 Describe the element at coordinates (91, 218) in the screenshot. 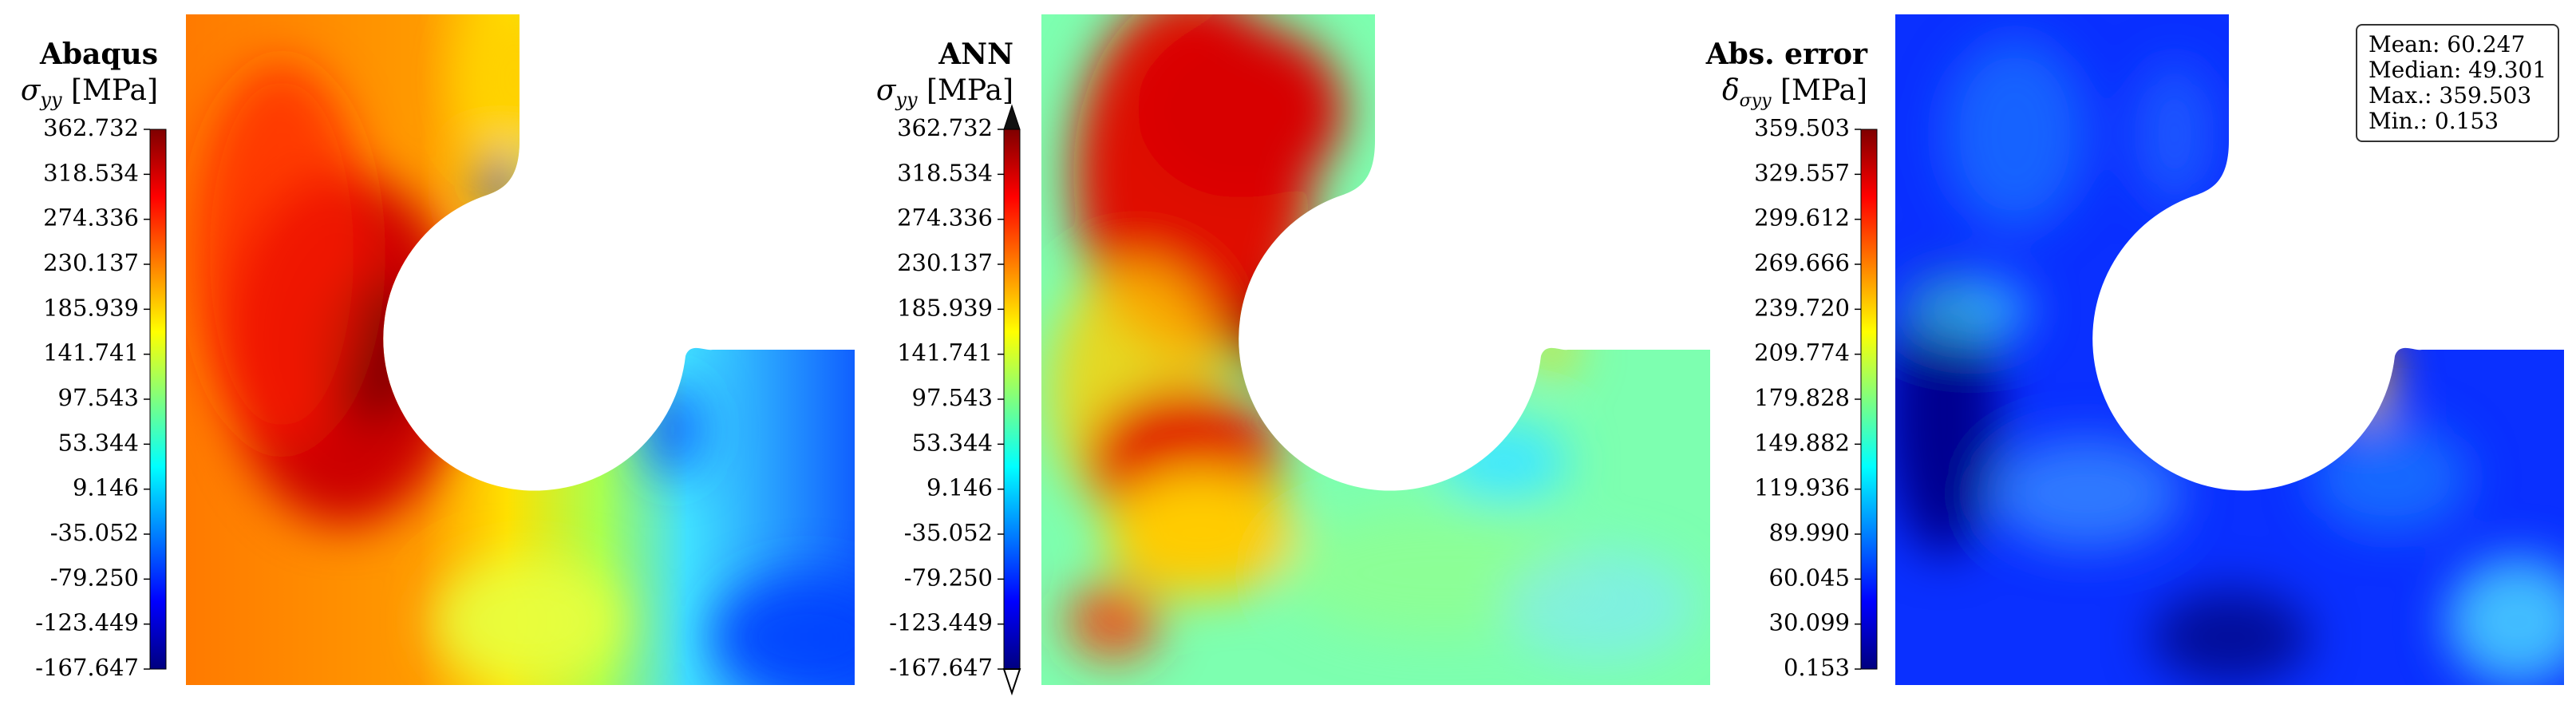

I see `colorbar-1-tick-label: 274.336` at that location.